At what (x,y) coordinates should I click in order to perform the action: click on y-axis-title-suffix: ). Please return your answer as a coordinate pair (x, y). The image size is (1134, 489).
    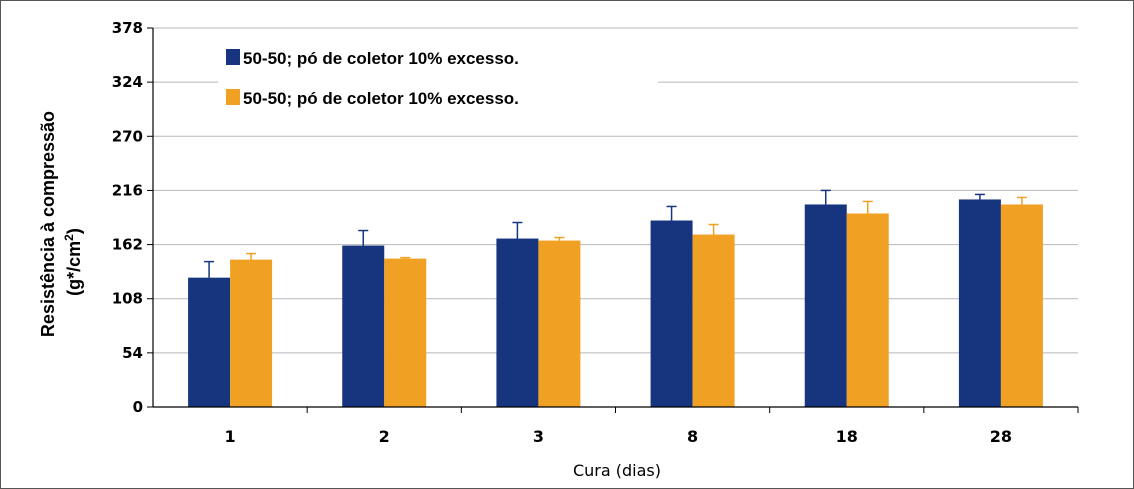
    Looking at the image, I should click on (74, 231).